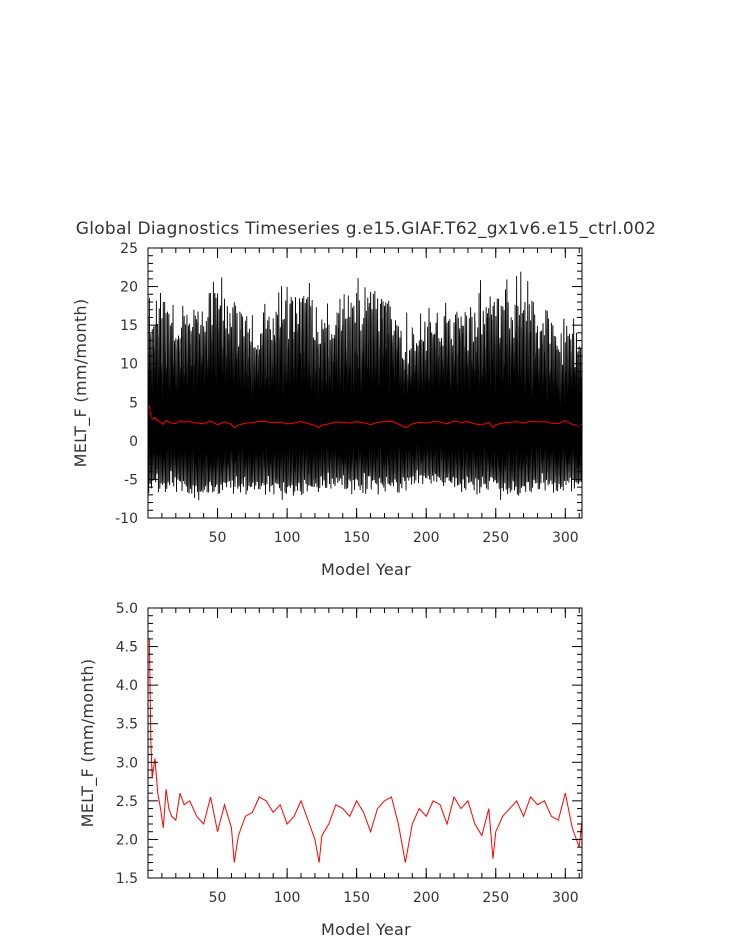  Describe the element at coordinates (129, 288) in the screenshot. I see `y-tick-label: 20` at that location.